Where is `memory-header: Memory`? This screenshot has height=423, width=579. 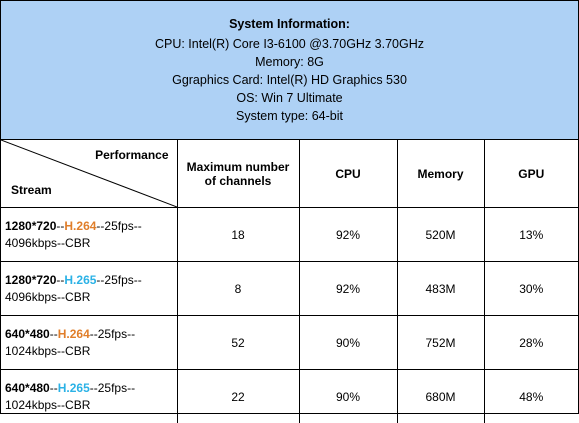 memory-header: Memory is located at coordinates (440, 174).